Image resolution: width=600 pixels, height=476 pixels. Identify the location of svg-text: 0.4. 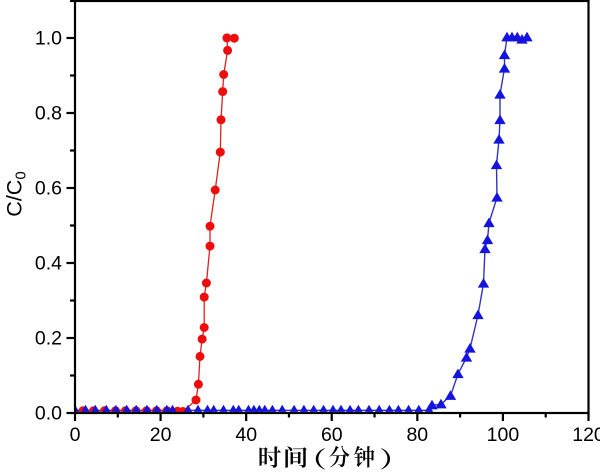
(48, 264).